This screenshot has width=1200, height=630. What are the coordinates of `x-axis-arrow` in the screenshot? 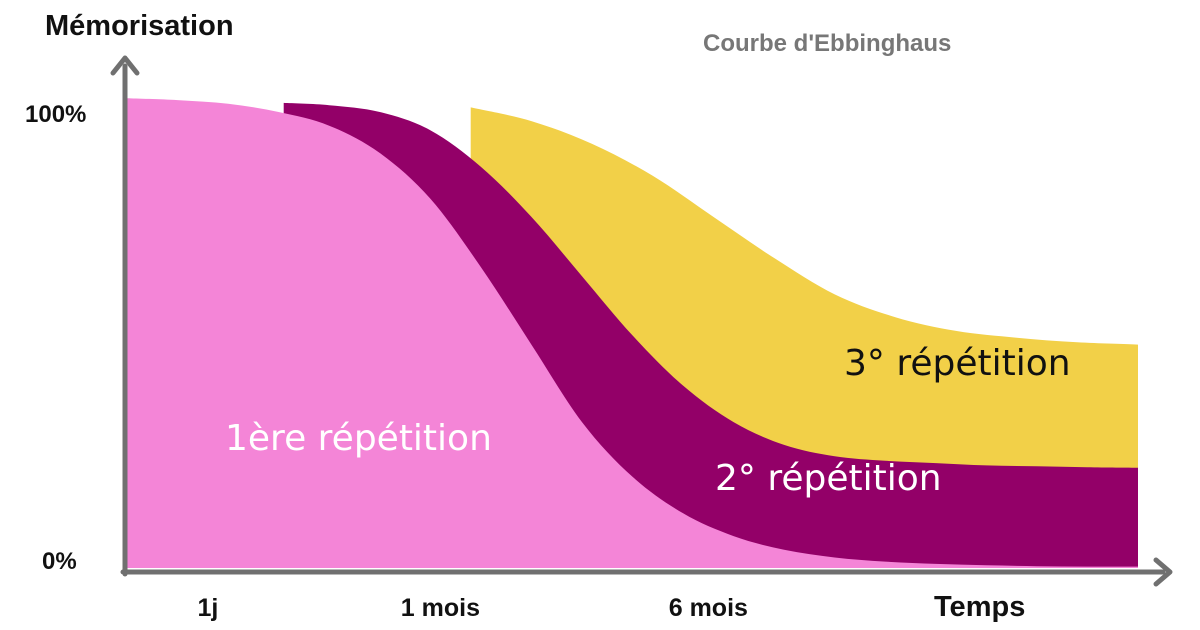 It's located at (1163, 572).